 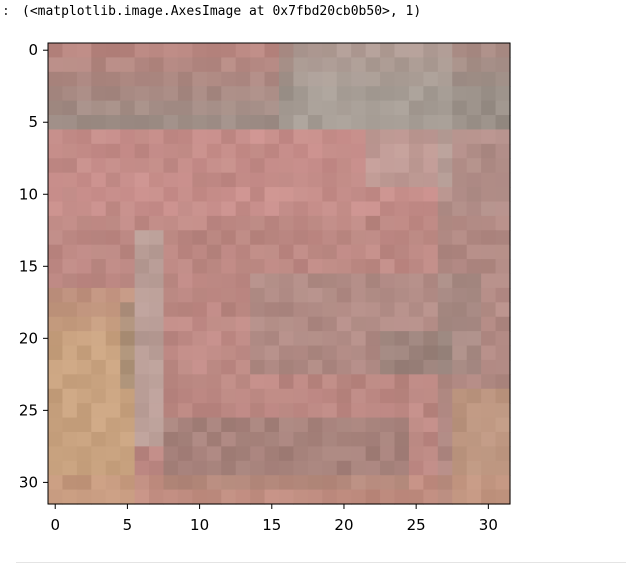 What do you see at coordinates (28, 266) in the screenshot?
I see `y-tick-label: 15` at bounding box center [28, 266].